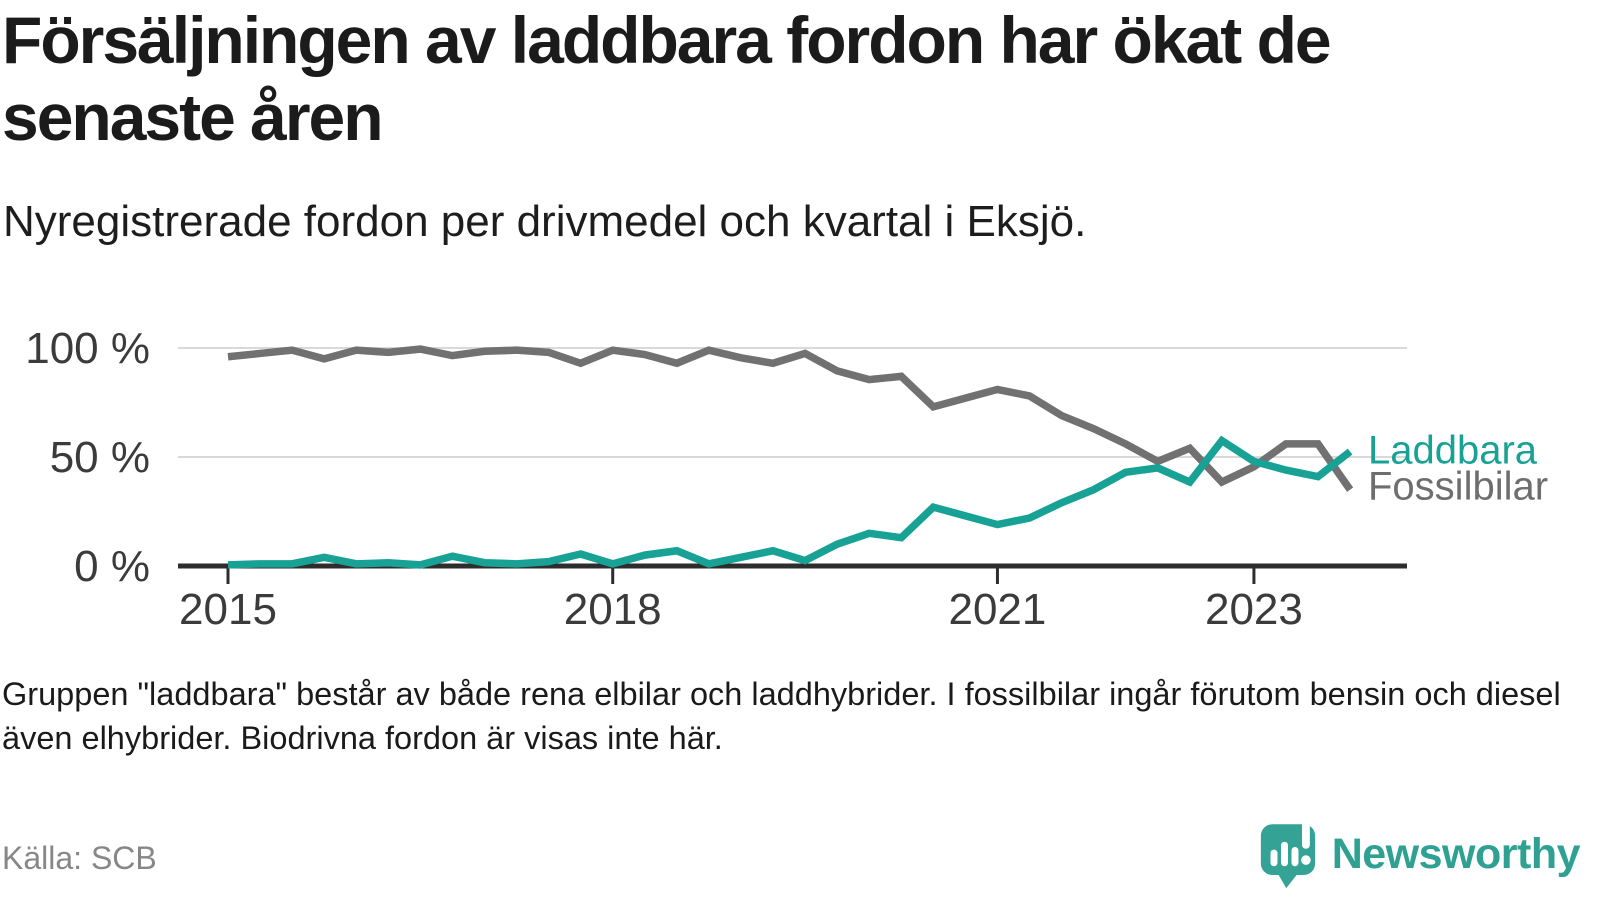 The height and width of the screenshot is (900, 1600). Describe the element at coordinates (790, 502) in the screenshot. I see `series-line-laddbara` at that location.